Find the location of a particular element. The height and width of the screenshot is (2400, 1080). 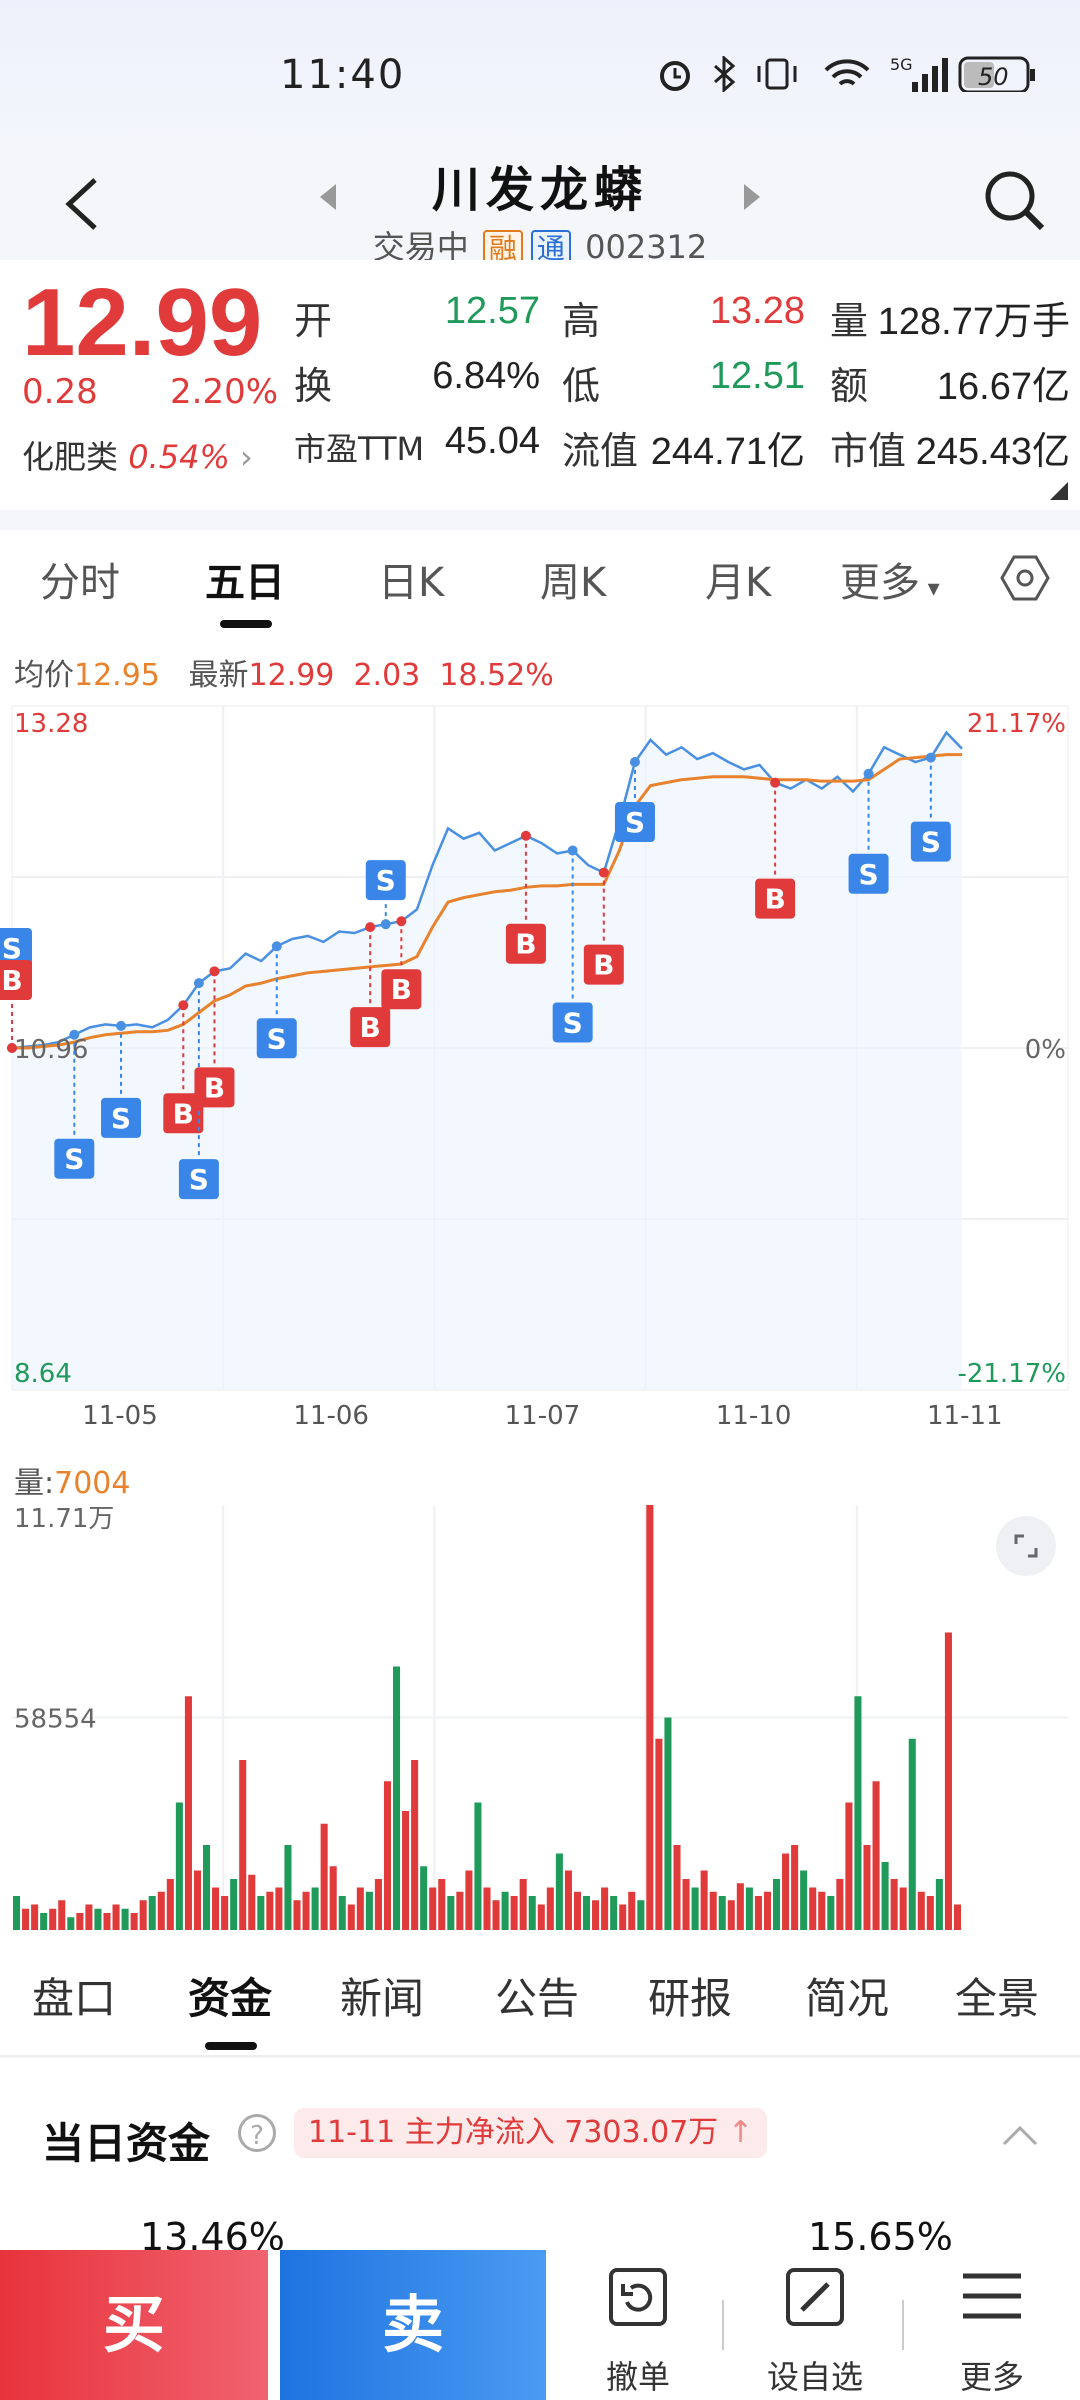

chevron-up-icon is located at coordinates (1020, 2135).